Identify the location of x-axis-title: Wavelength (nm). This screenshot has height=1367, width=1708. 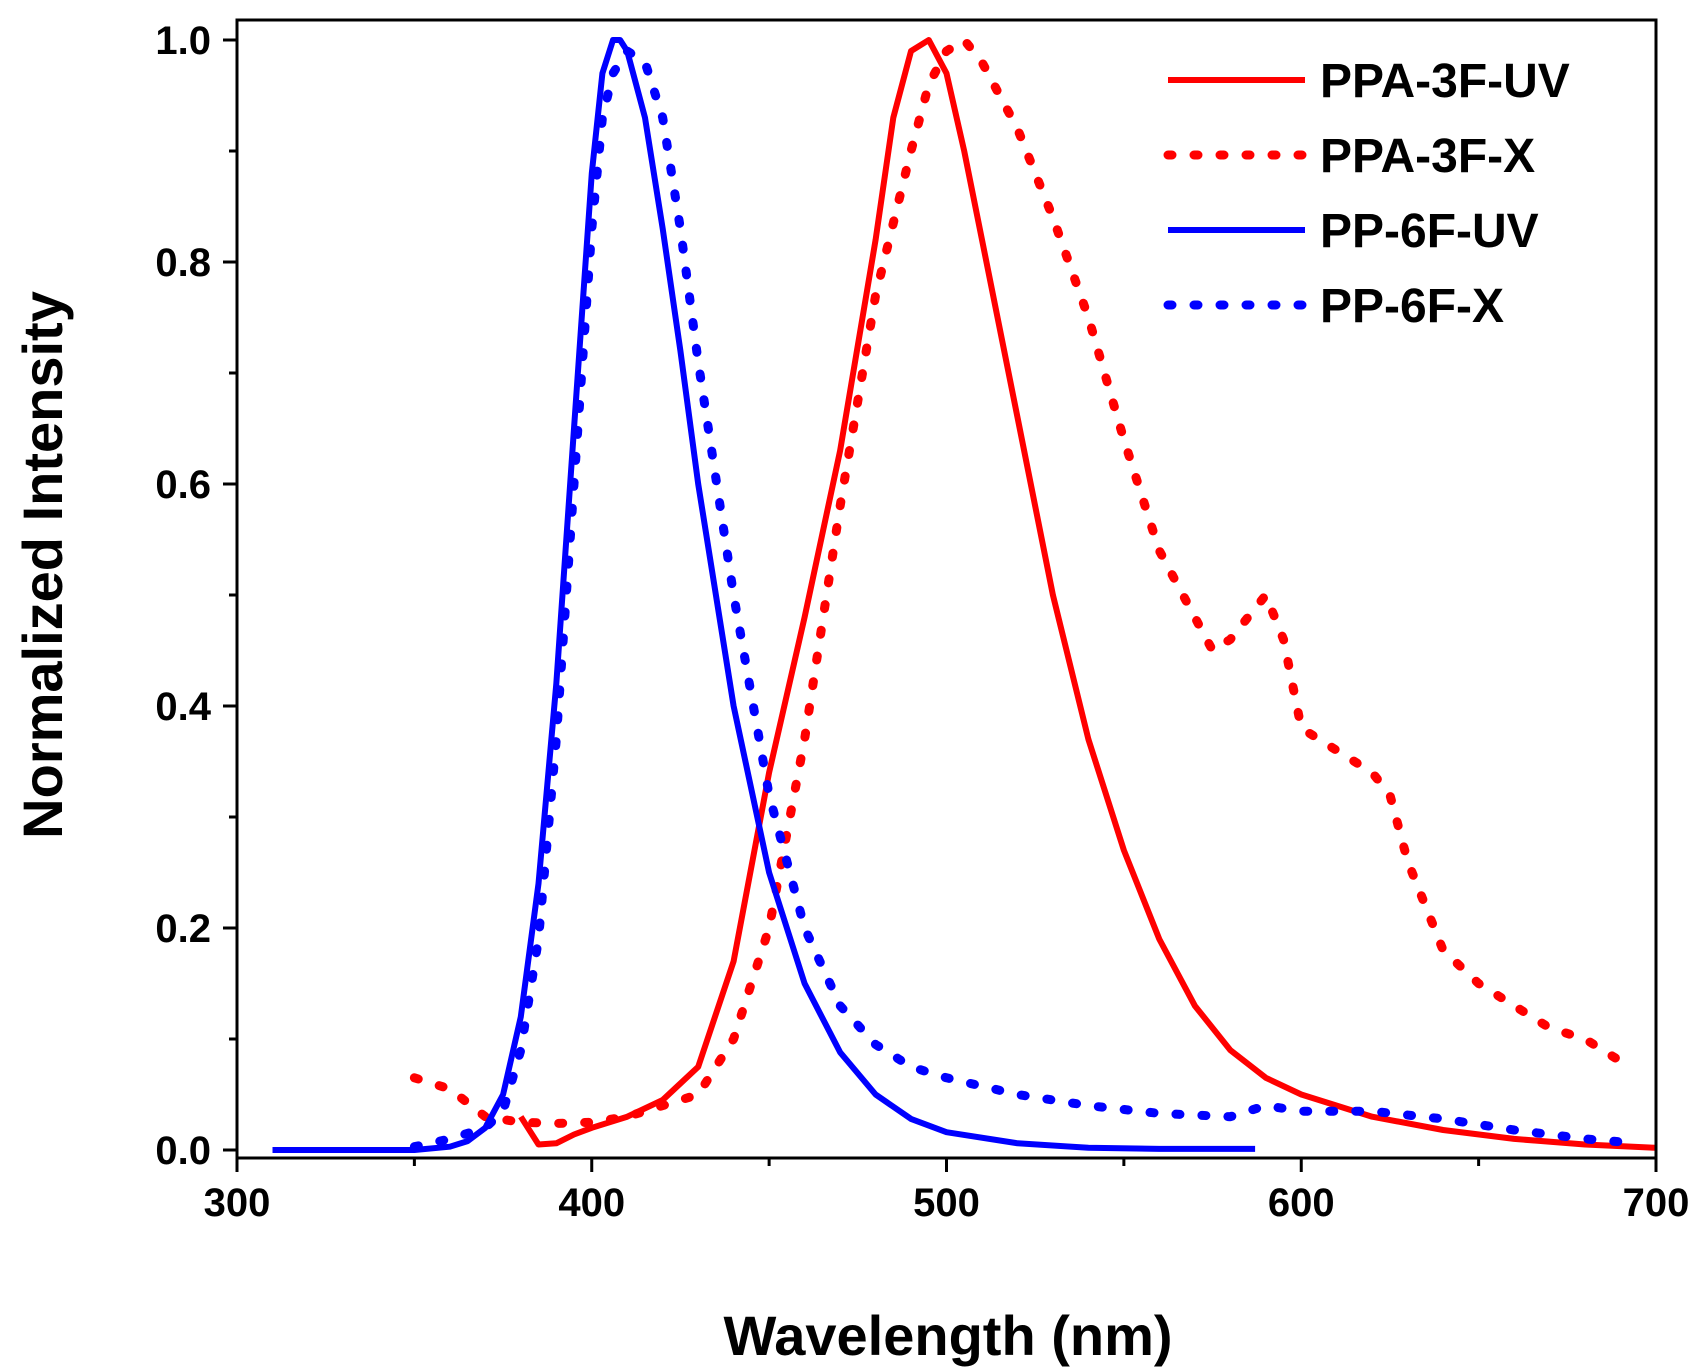
(947, 1335).